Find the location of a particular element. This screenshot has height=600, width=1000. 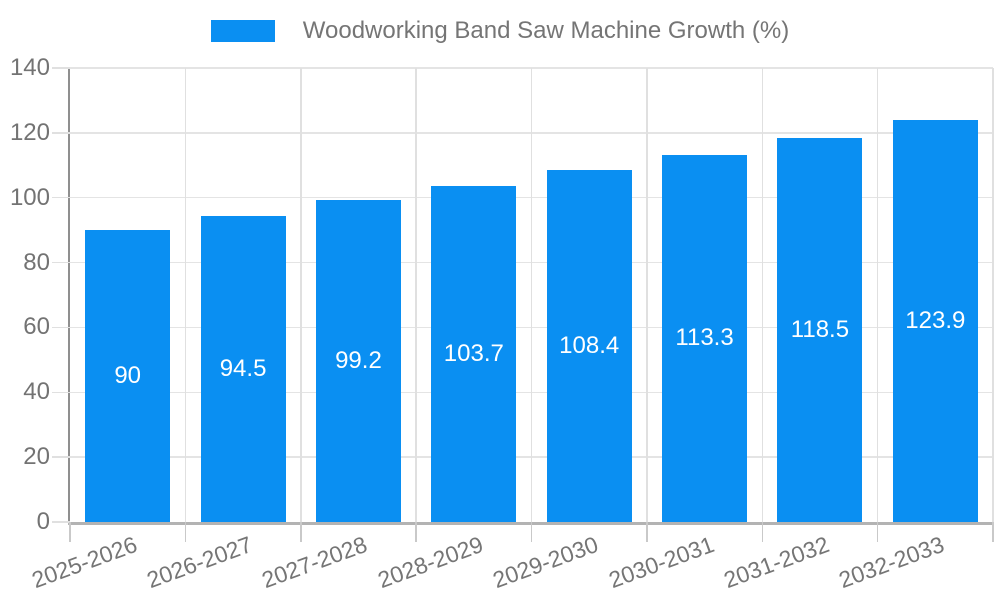

x-tick-label: 2027-2028 is located at coordinates (314, 562).